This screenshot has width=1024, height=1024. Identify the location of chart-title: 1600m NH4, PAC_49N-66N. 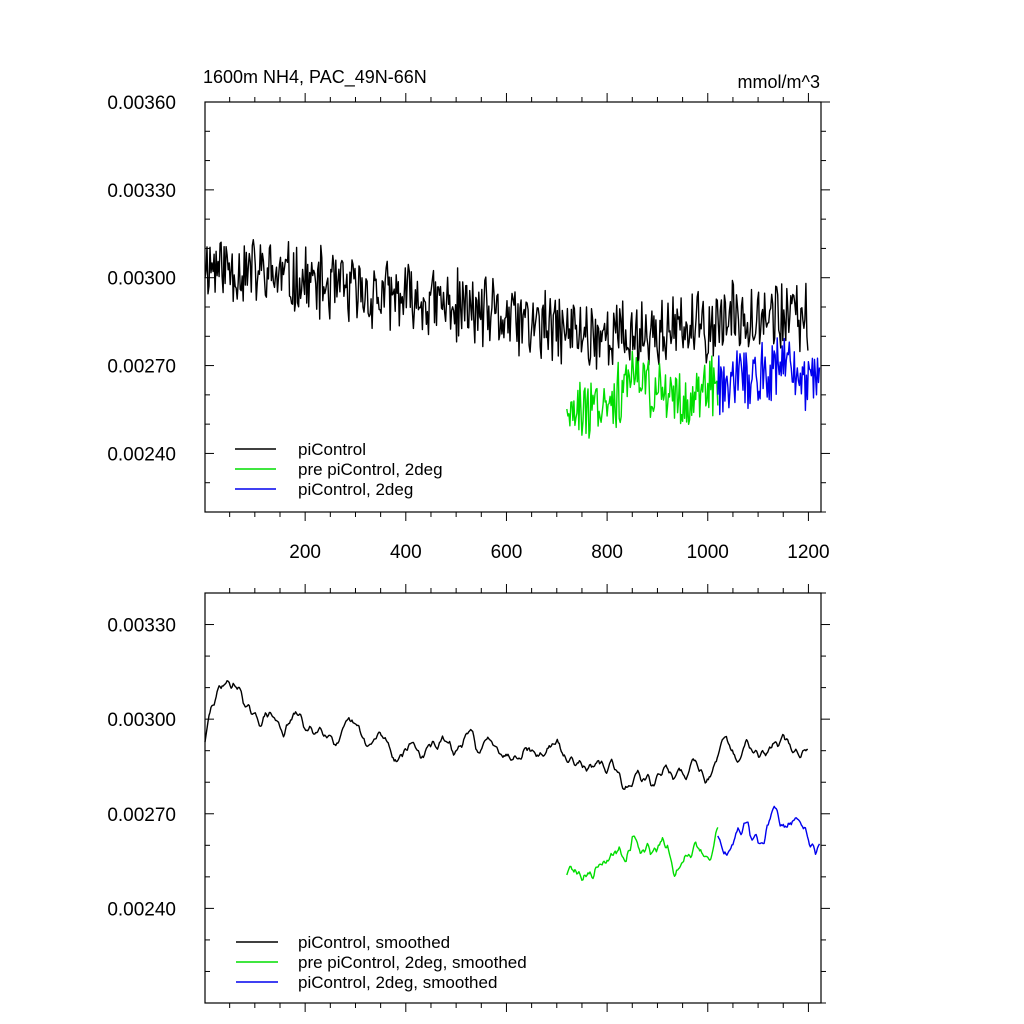
(315, 77).